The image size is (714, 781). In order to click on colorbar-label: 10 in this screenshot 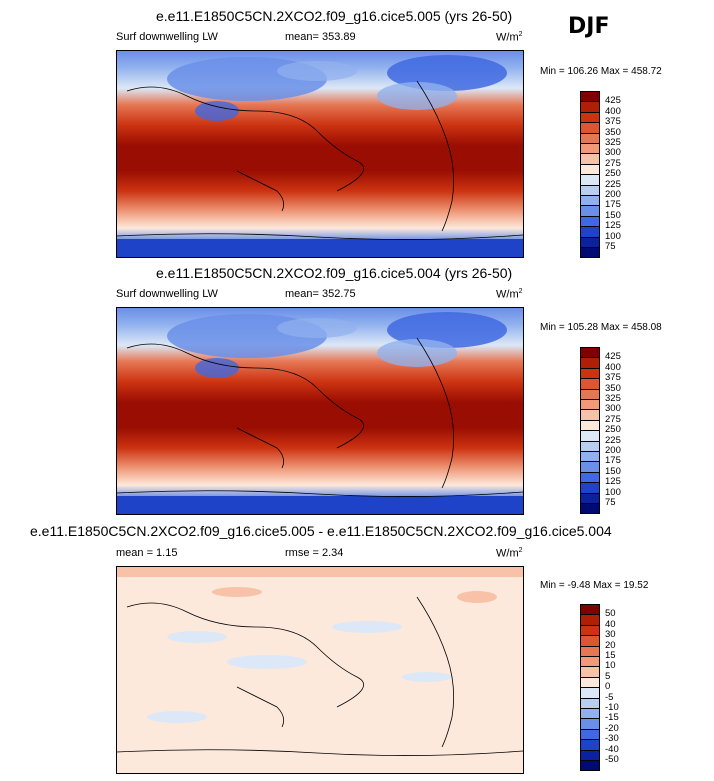, I will do `click(610, 666)`.